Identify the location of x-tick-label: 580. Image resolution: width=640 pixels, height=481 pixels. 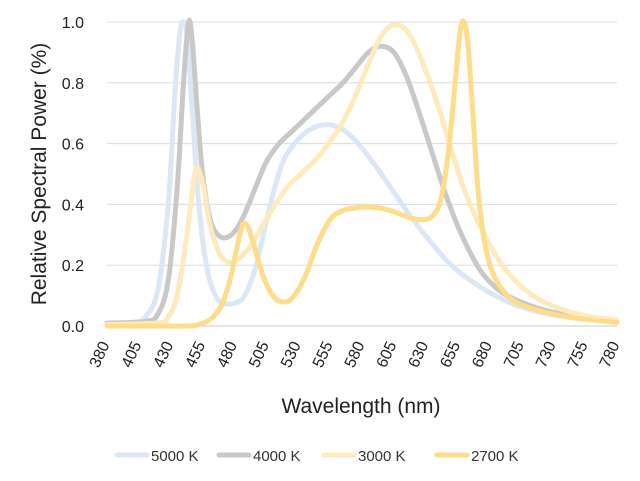
(355, 354).